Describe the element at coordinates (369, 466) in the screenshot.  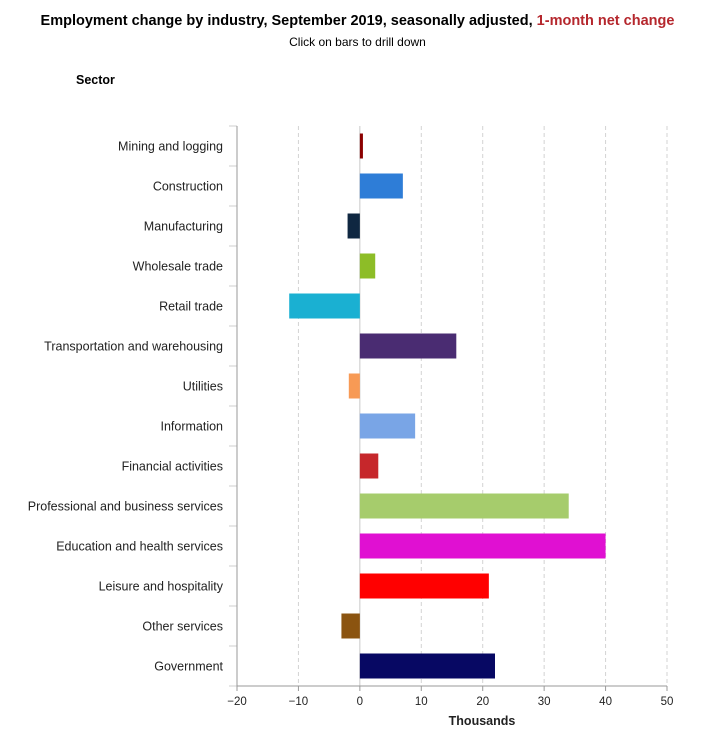
I see `bar-financial-activities` at that location.